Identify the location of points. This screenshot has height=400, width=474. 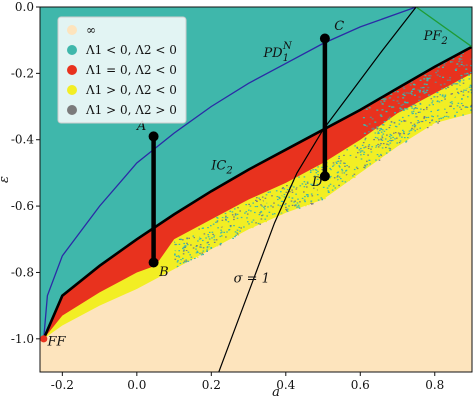
(44, 339).